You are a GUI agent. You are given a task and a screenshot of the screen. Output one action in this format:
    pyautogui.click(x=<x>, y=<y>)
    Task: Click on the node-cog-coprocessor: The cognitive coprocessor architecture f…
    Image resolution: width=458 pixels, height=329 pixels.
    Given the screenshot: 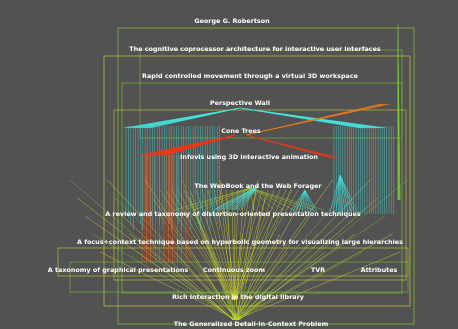 What is the action you would take?
    pyautogui.click(x=255, y=49)
    